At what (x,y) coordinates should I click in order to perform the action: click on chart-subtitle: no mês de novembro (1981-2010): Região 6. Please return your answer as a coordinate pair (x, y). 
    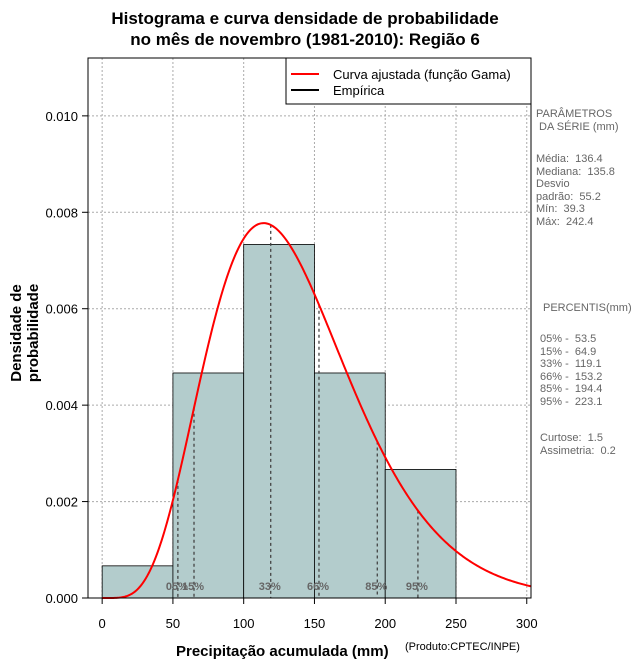
    Looking at the image, I should click on (305, 39).